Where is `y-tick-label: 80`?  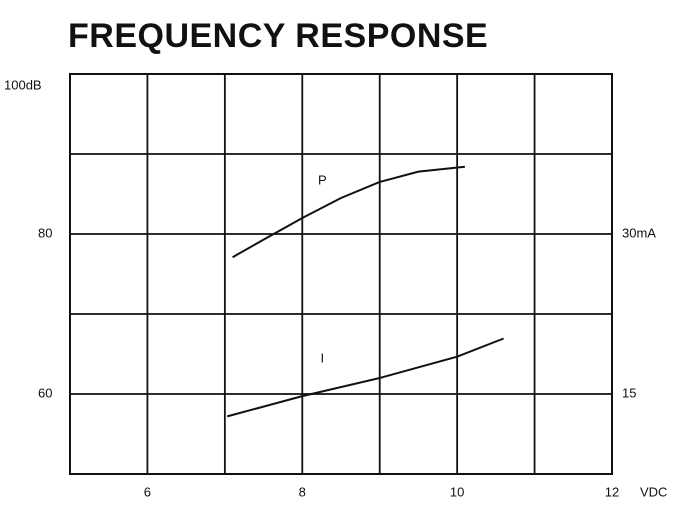
y-tick-label: 80 is located at coordinates (45, 232).